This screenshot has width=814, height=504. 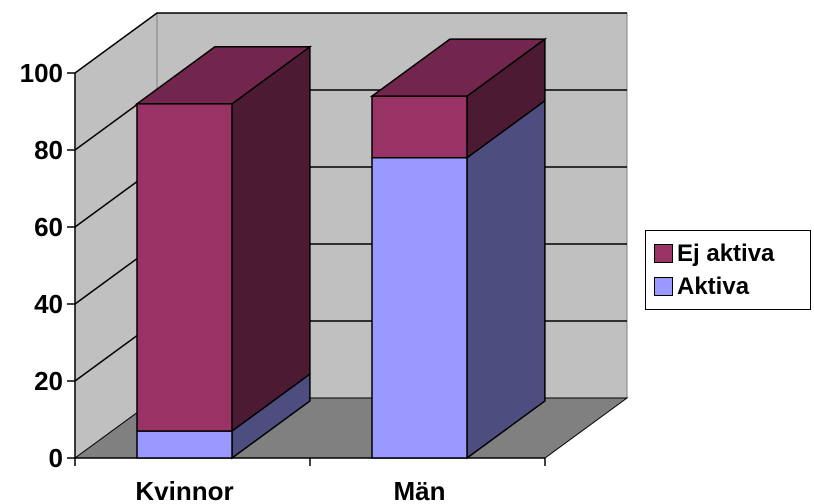 What do you see at coordinates (420, 490) in the screenshot?
I see `x-category-label: Män` at bounding box center [420, 490].